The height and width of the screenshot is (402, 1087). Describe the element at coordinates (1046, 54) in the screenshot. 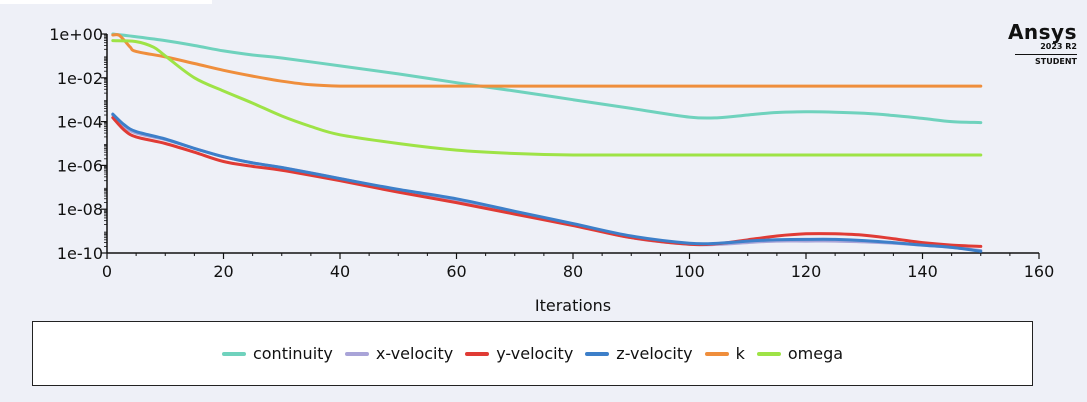

I see `logo-divider` at that location.